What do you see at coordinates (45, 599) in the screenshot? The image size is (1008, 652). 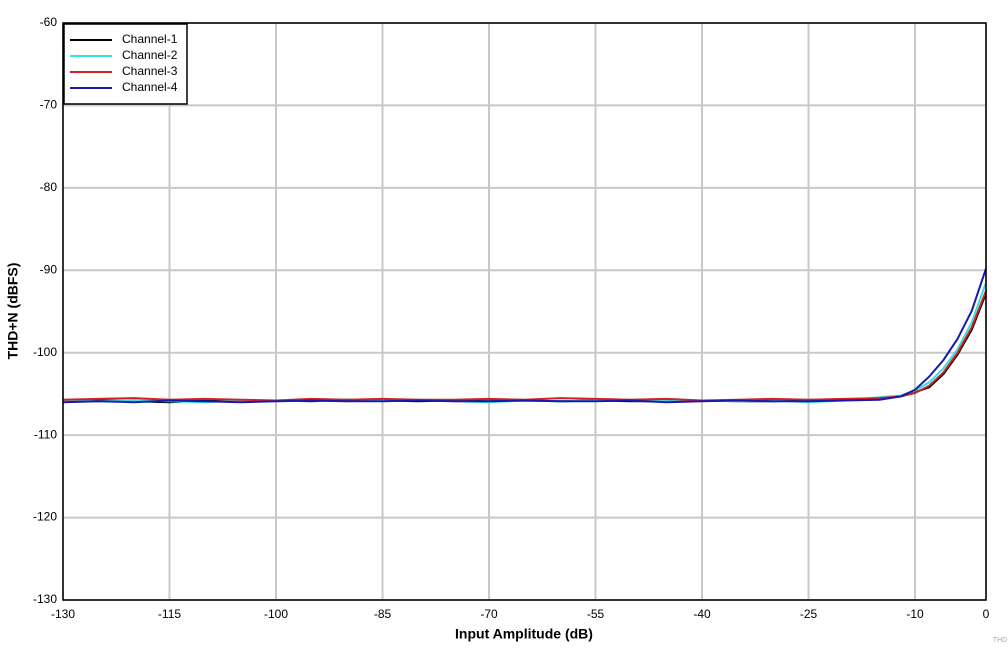 I see `y-tick-label: -130` at bounding box center [45, 599].